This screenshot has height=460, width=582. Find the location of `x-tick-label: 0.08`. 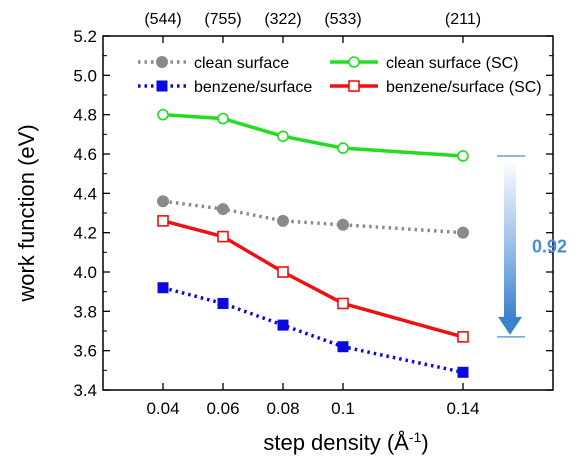

x-tick-label: 0.08 is located at coordinates (282, 408).